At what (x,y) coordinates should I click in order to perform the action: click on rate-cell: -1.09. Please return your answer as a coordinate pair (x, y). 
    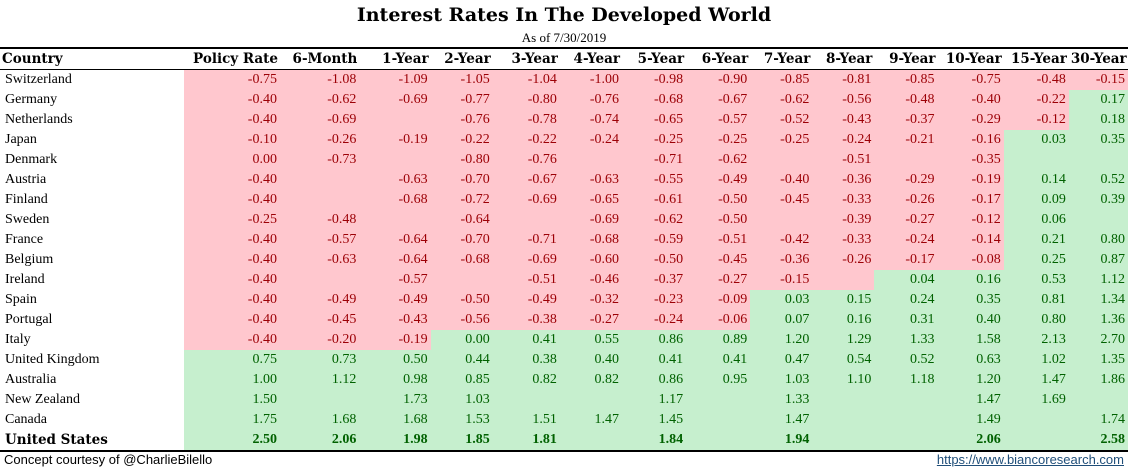
    Looking at the image, I should click on (395, 79).